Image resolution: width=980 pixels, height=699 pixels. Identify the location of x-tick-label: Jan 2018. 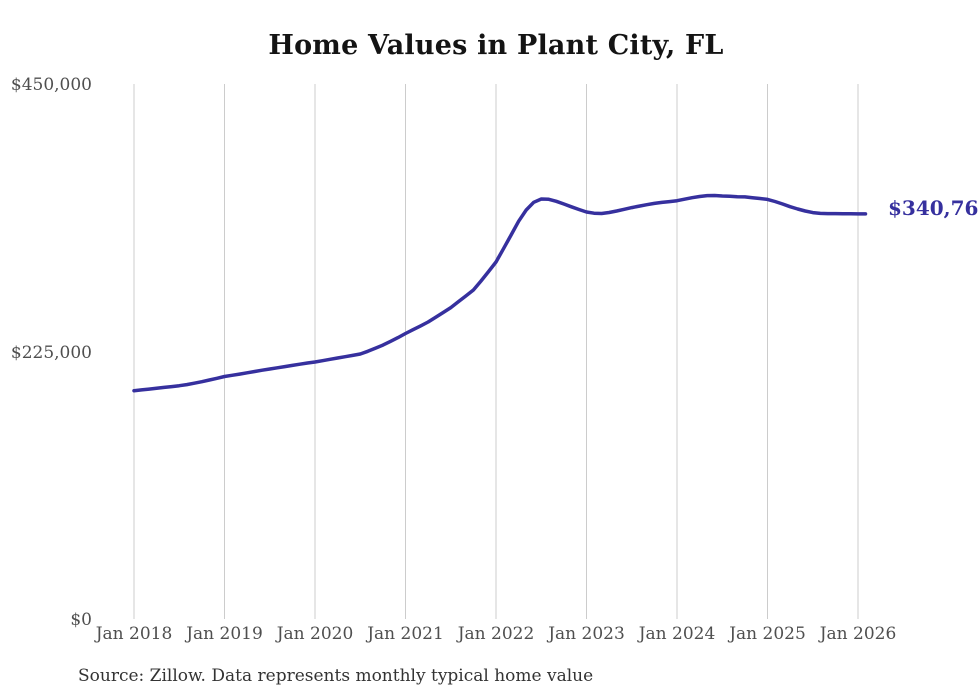
(134, 634).